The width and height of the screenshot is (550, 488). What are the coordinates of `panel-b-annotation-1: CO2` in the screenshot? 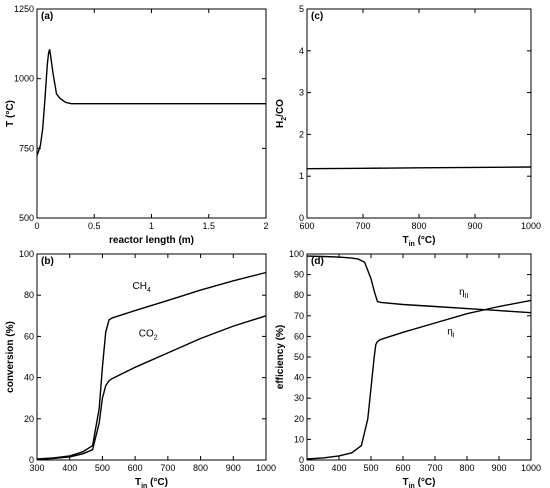 It's located at (148, 334).